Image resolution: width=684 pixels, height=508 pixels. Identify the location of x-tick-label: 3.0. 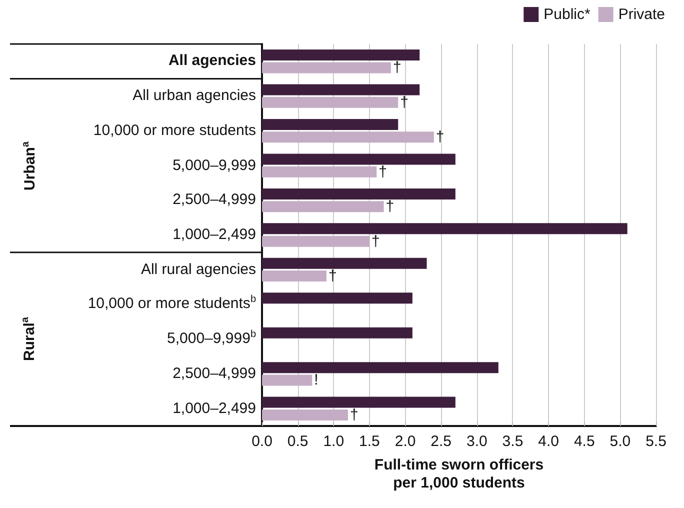
(477, 441).